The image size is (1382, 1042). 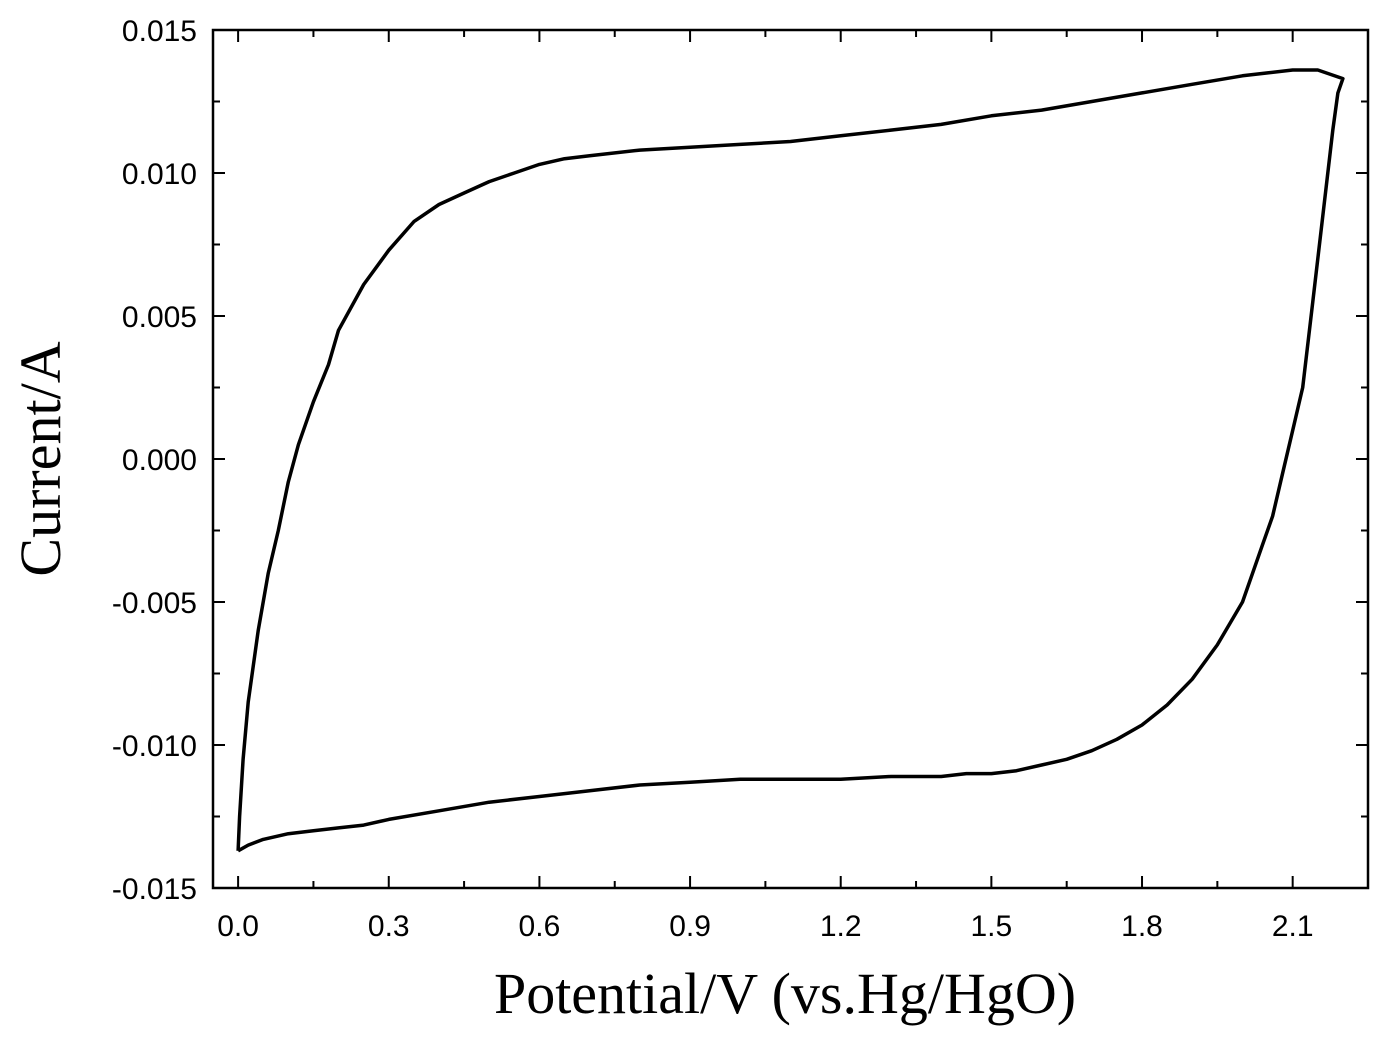 I want to click on x-tick-label: 0.0, so click(x=238, y=926).